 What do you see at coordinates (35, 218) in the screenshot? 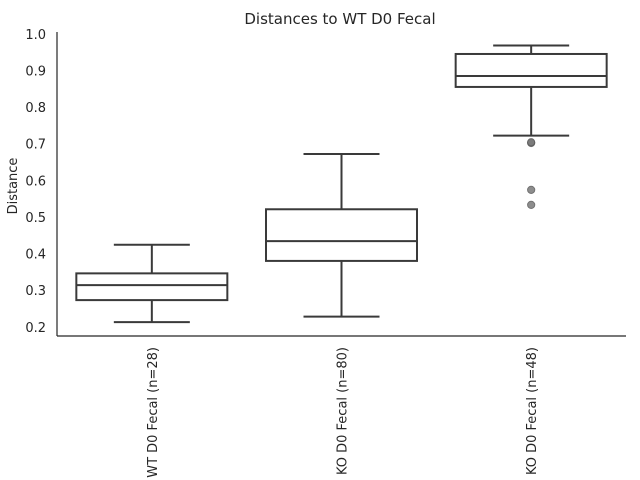
I see `y-tick-label: 0.5` at bounding box center [35, 218].